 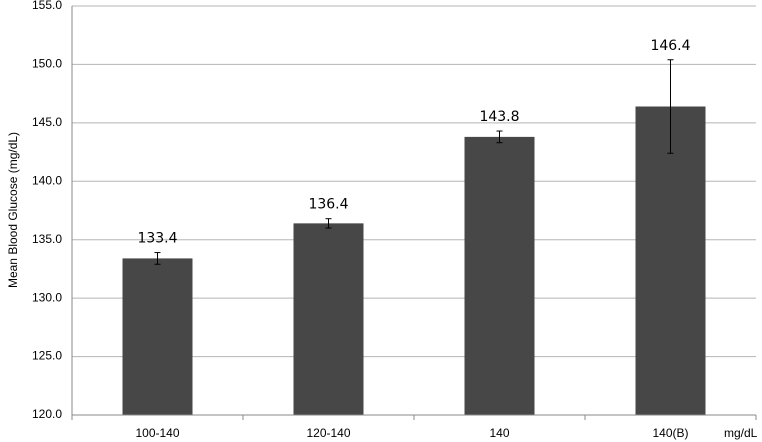 What do you see at coordinates (157, 433) in the screenshot?
I see `x-tick-label: 100-140` at bounding box center [157, 433].